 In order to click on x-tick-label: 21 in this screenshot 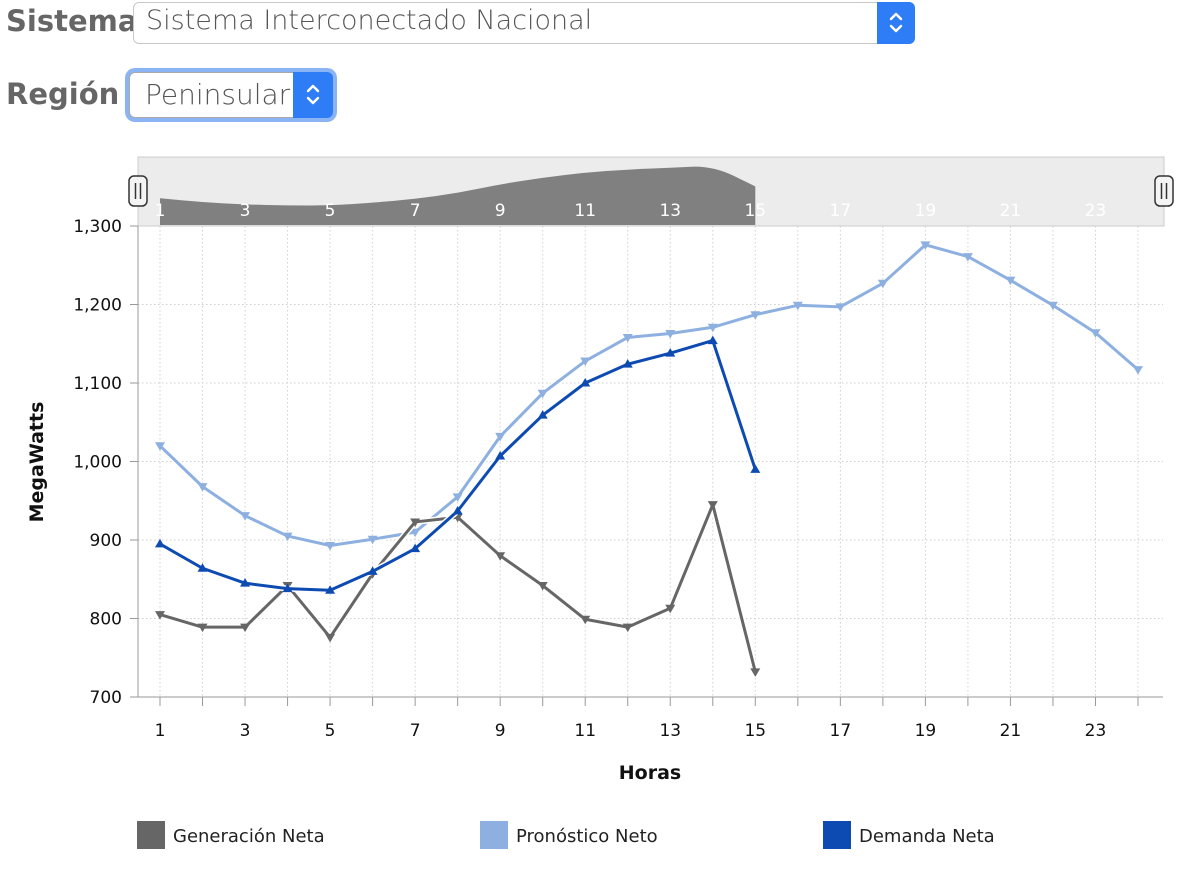, I will do `click(1011, 731)`.